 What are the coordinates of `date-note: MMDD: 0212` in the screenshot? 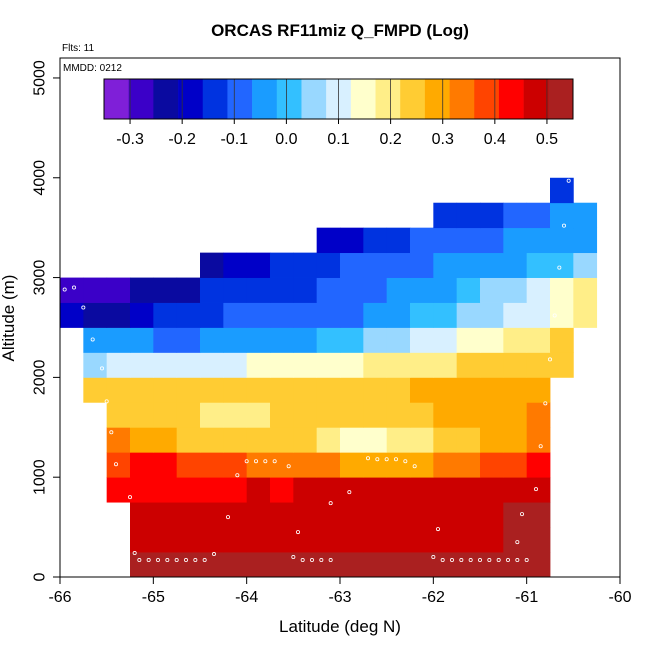 It's located at (92, 68).